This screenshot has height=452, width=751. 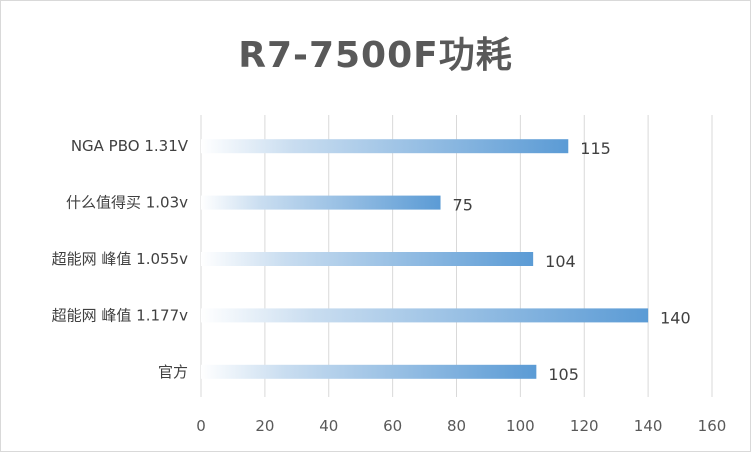 What do you see at coordinates (648, 426) in the screenshot?
I see `x-tick-label: 140` at bounding box center [648, 426].